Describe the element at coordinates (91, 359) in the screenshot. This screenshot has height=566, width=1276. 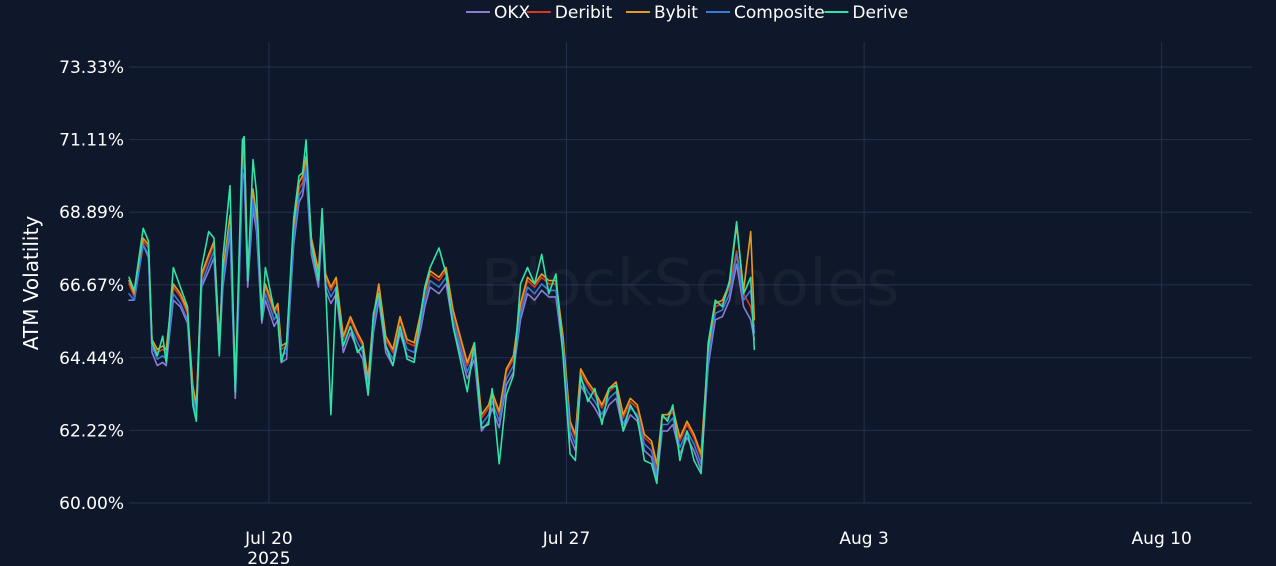
I see `y-tick-label: 64.44%` at that location.